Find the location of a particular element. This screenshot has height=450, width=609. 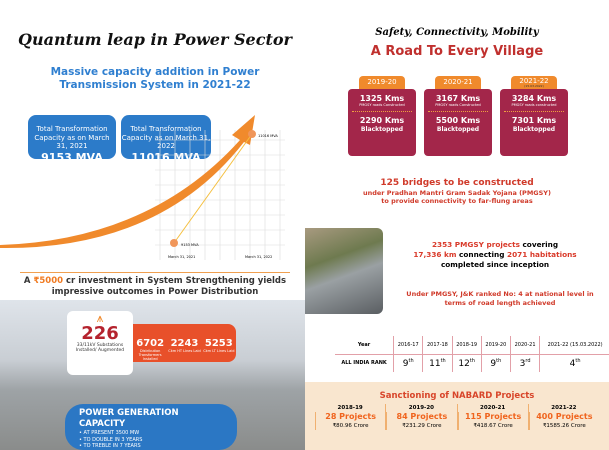

rank-cell: 4th is located at coordinates (574, 363).